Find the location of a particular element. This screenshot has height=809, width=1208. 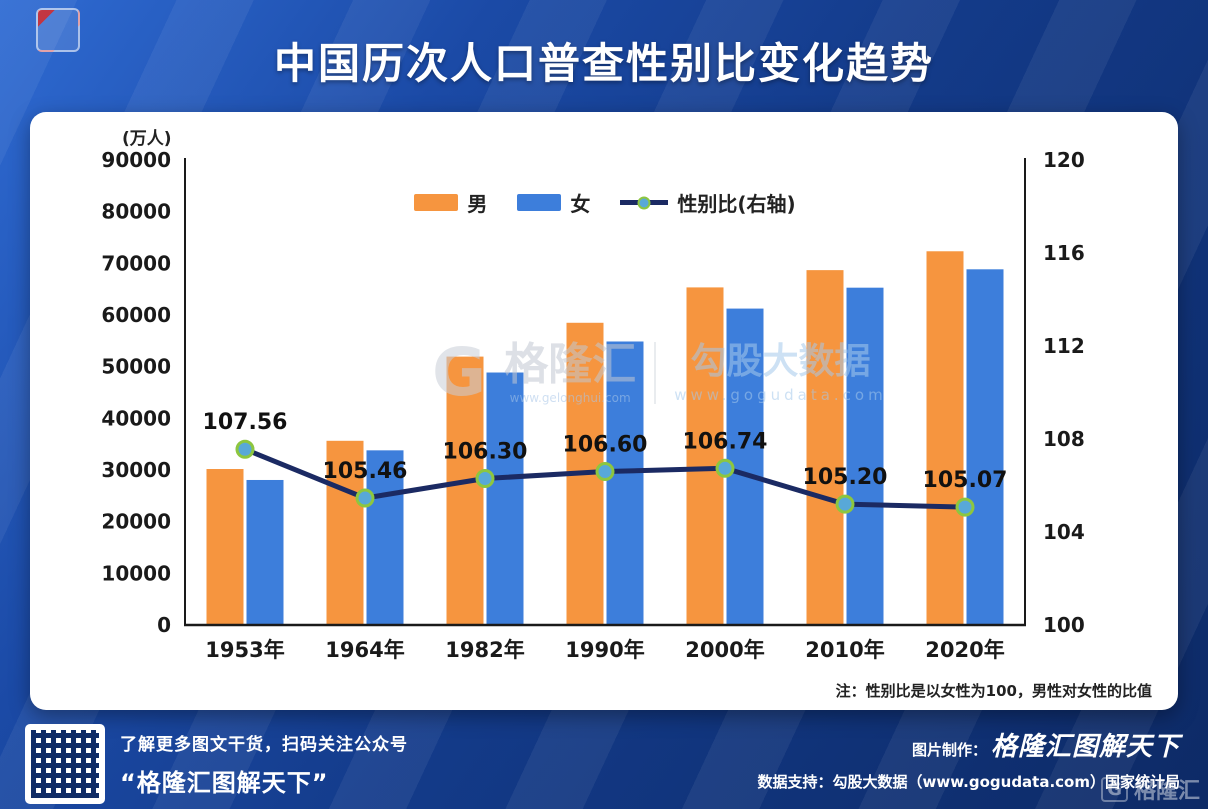

footer-cta-text: 了解更多图文干货，扫码关注公众号 is located at coordinates (264, 745).